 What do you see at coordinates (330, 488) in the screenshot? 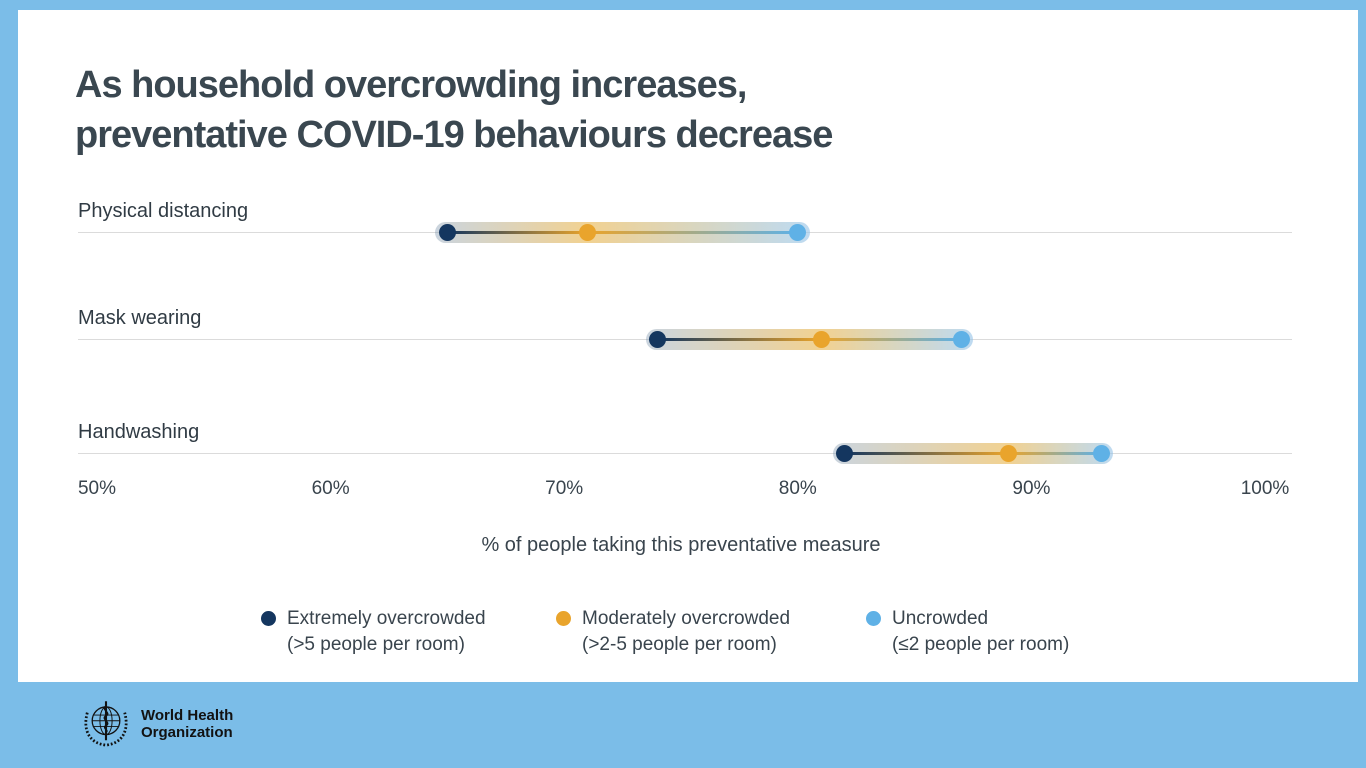
I see `x-axis-tick: 60%` at bounding box center [330, 488].